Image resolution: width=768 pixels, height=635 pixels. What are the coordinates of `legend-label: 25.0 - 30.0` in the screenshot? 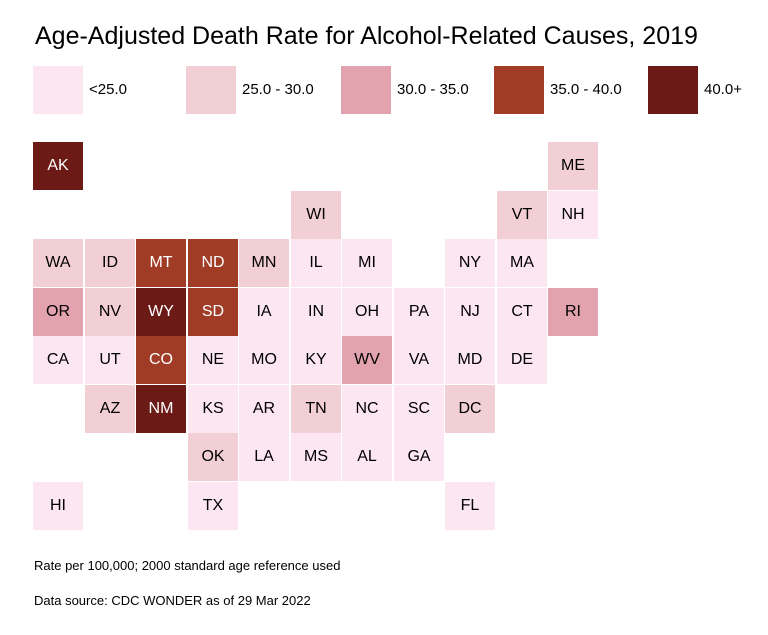 It's located at (278, 89).